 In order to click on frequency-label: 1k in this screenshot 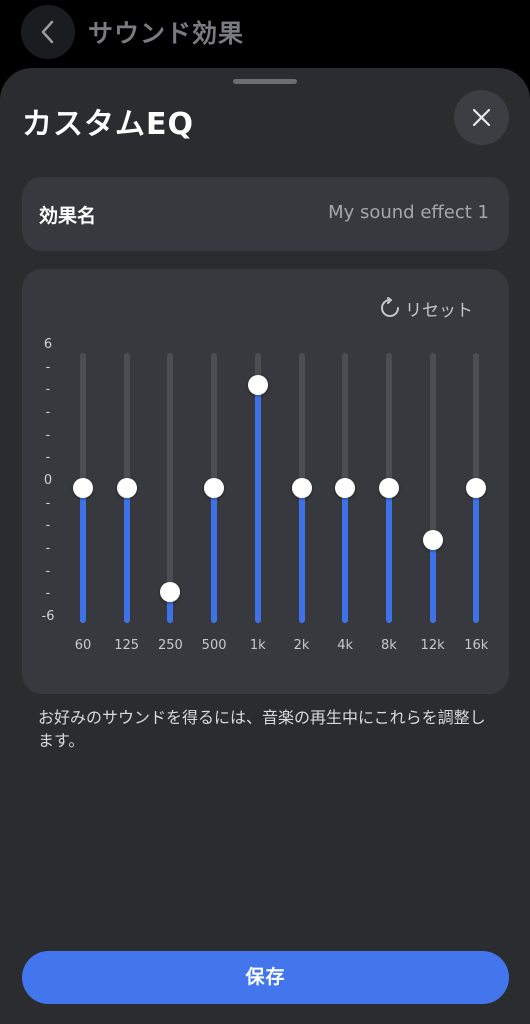, I will do `click(257, 645)`.